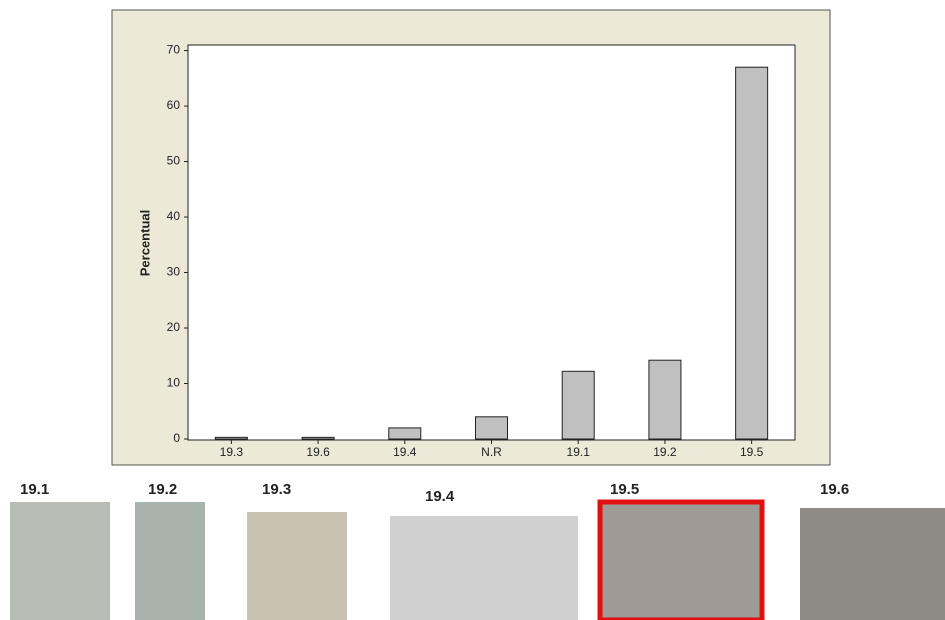 Image resolution: width=945 pixels, height=620 pixels. What do you see at coordinates (681, 559) in the screenshot?
I see `photo-highlighted` at bounding box center [681, 559].